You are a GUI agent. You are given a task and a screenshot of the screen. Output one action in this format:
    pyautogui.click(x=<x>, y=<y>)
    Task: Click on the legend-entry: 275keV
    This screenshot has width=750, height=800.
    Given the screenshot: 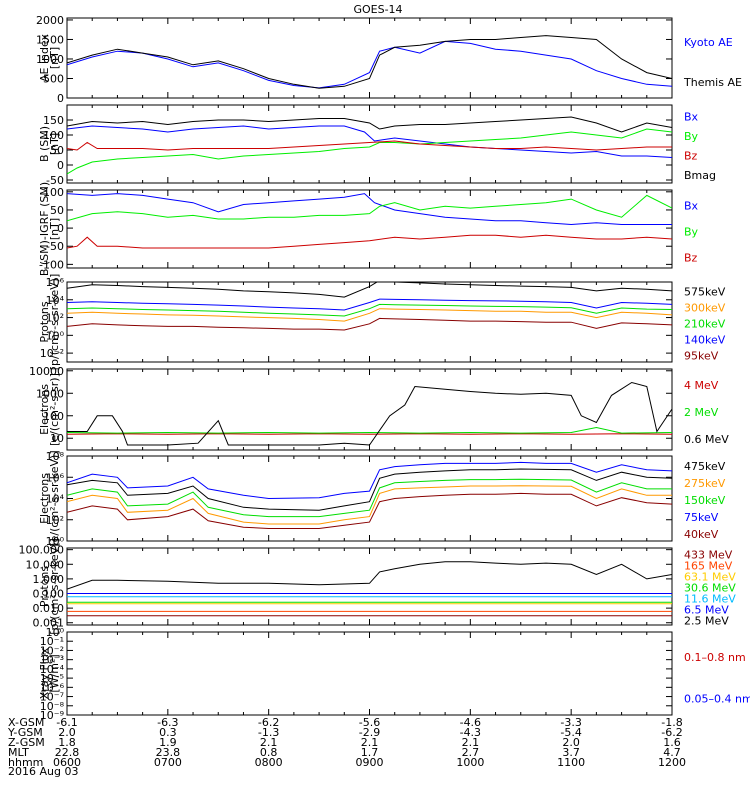 What is the action you would take?
    pyautogui.click(x=705, y=483)
    